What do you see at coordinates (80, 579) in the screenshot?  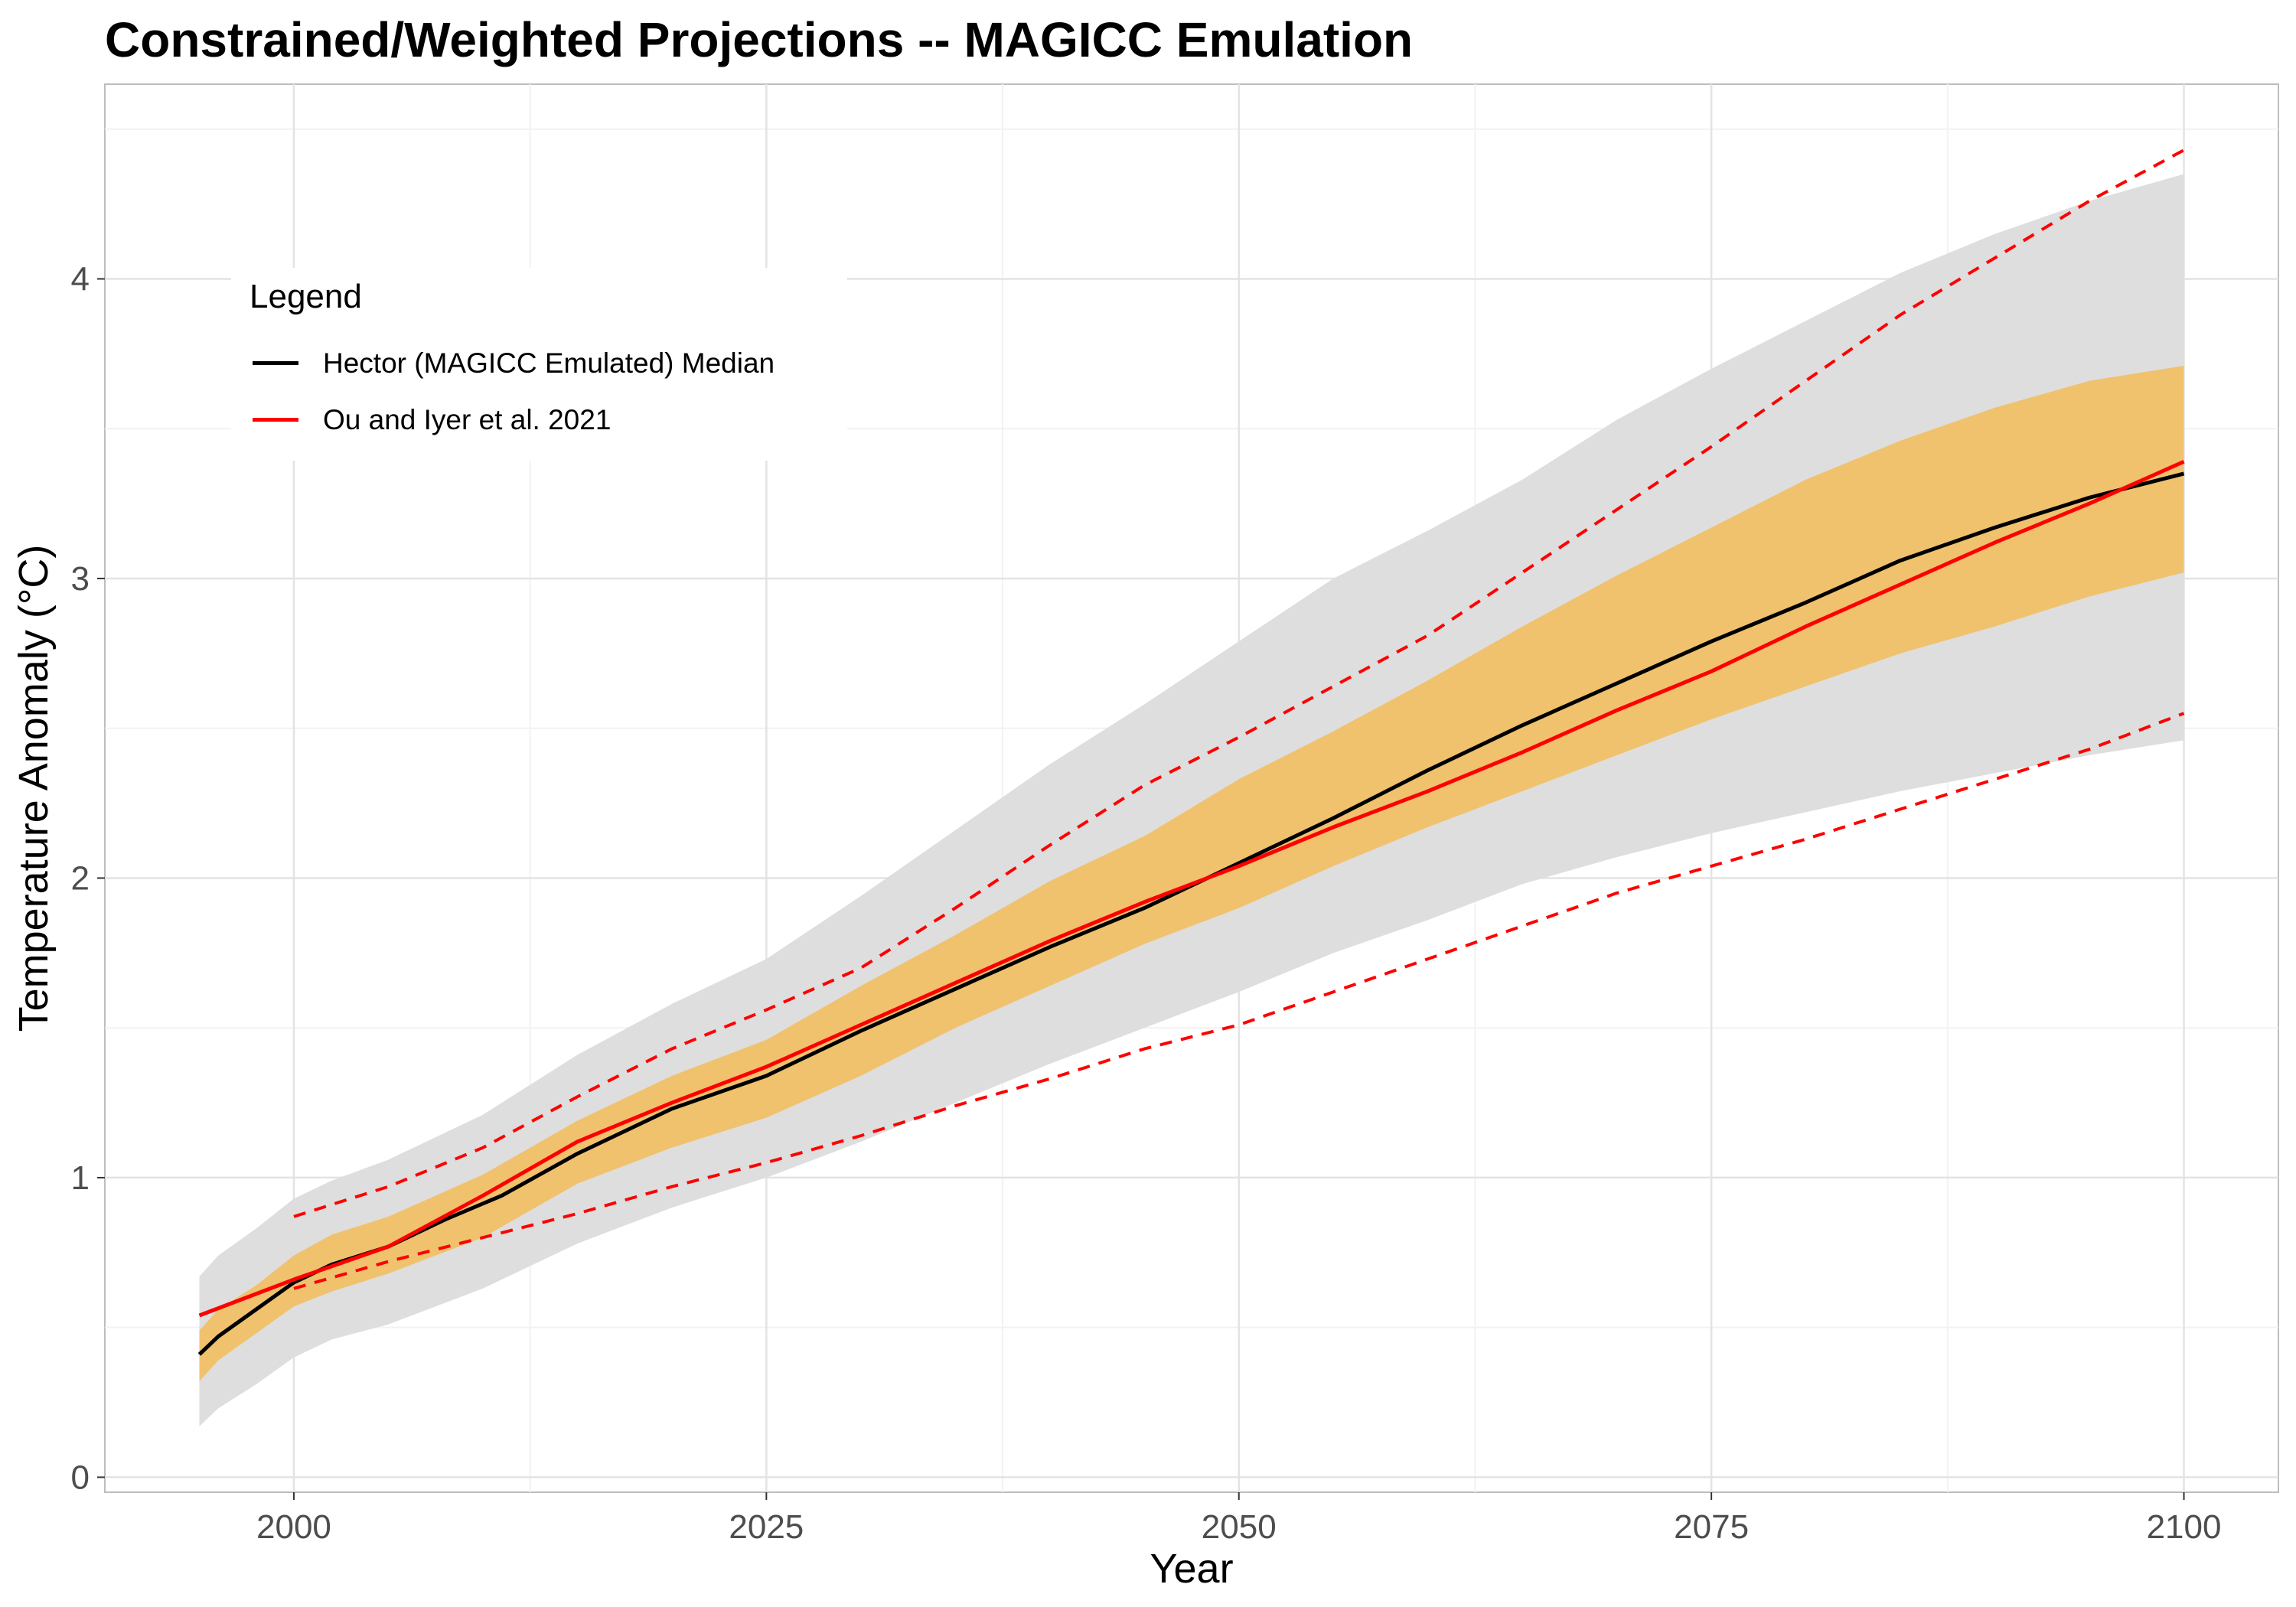 I see `y-tick-label: 3` at bounding box center [80, 579].